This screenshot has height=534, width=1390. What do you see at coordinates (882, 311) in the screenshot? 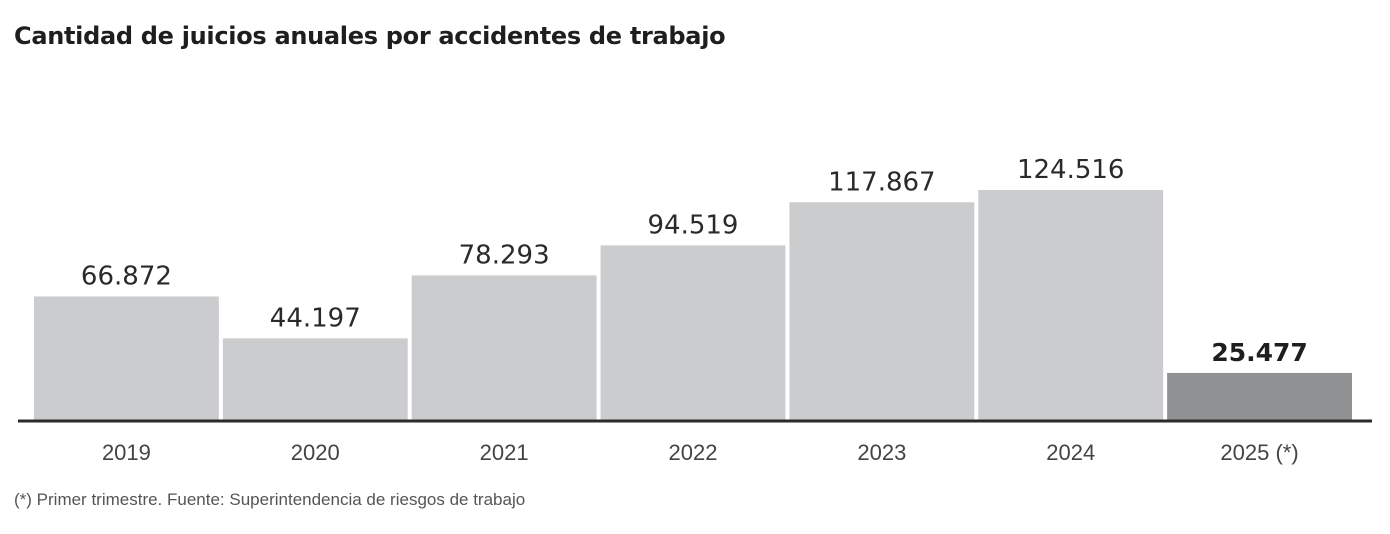
I see `bar-2023` at bounding box center [882, 311].